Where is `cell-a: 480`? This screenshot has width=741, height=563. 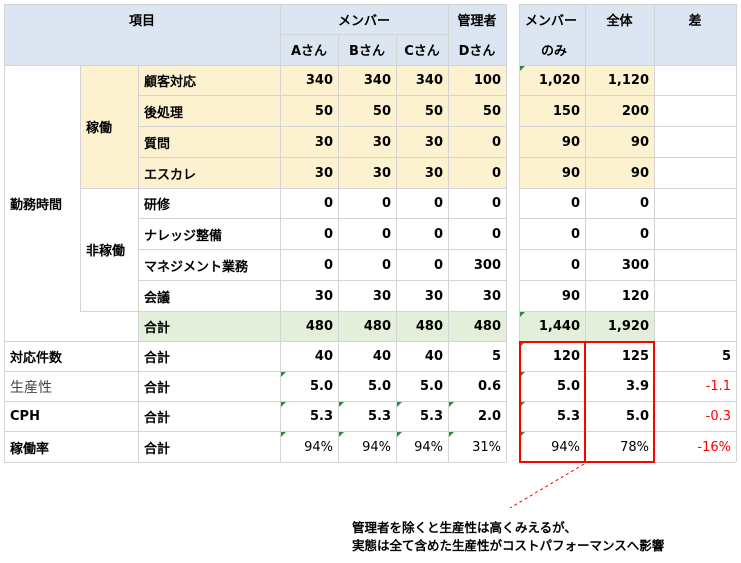 cell-a: 480 is located at coordinates (319, 326).